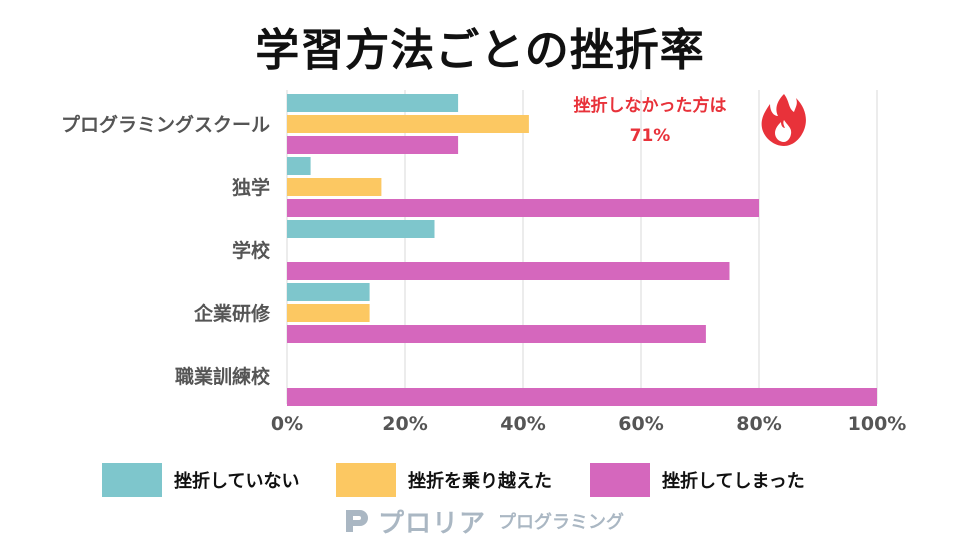 The width and height of the screenshot is (960, 540). I want to click on x-tick-label: 60%, so click(640, 424).